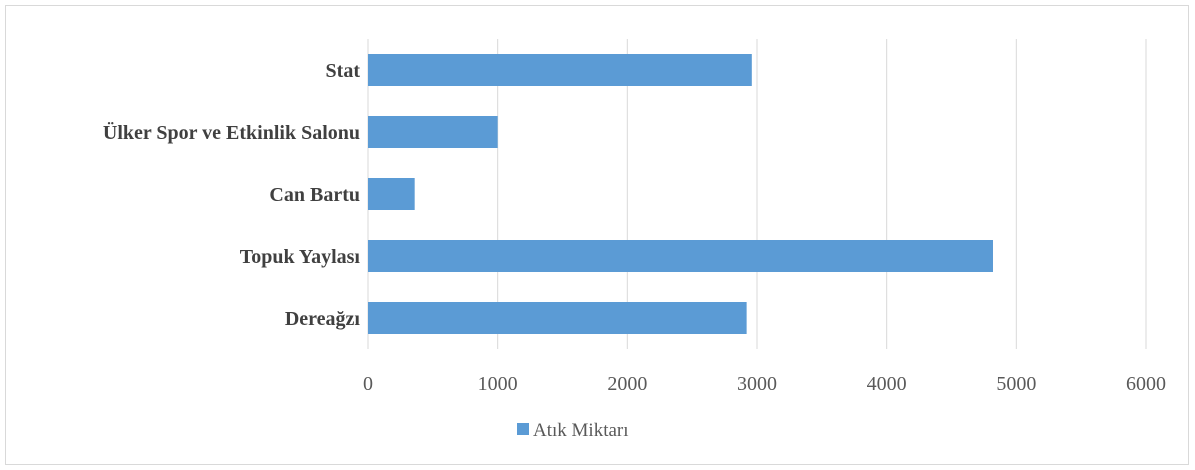  Describe the element at coordinates (1016, 384) in the screenshot. I see `x-tick-label: 5000` at that location.